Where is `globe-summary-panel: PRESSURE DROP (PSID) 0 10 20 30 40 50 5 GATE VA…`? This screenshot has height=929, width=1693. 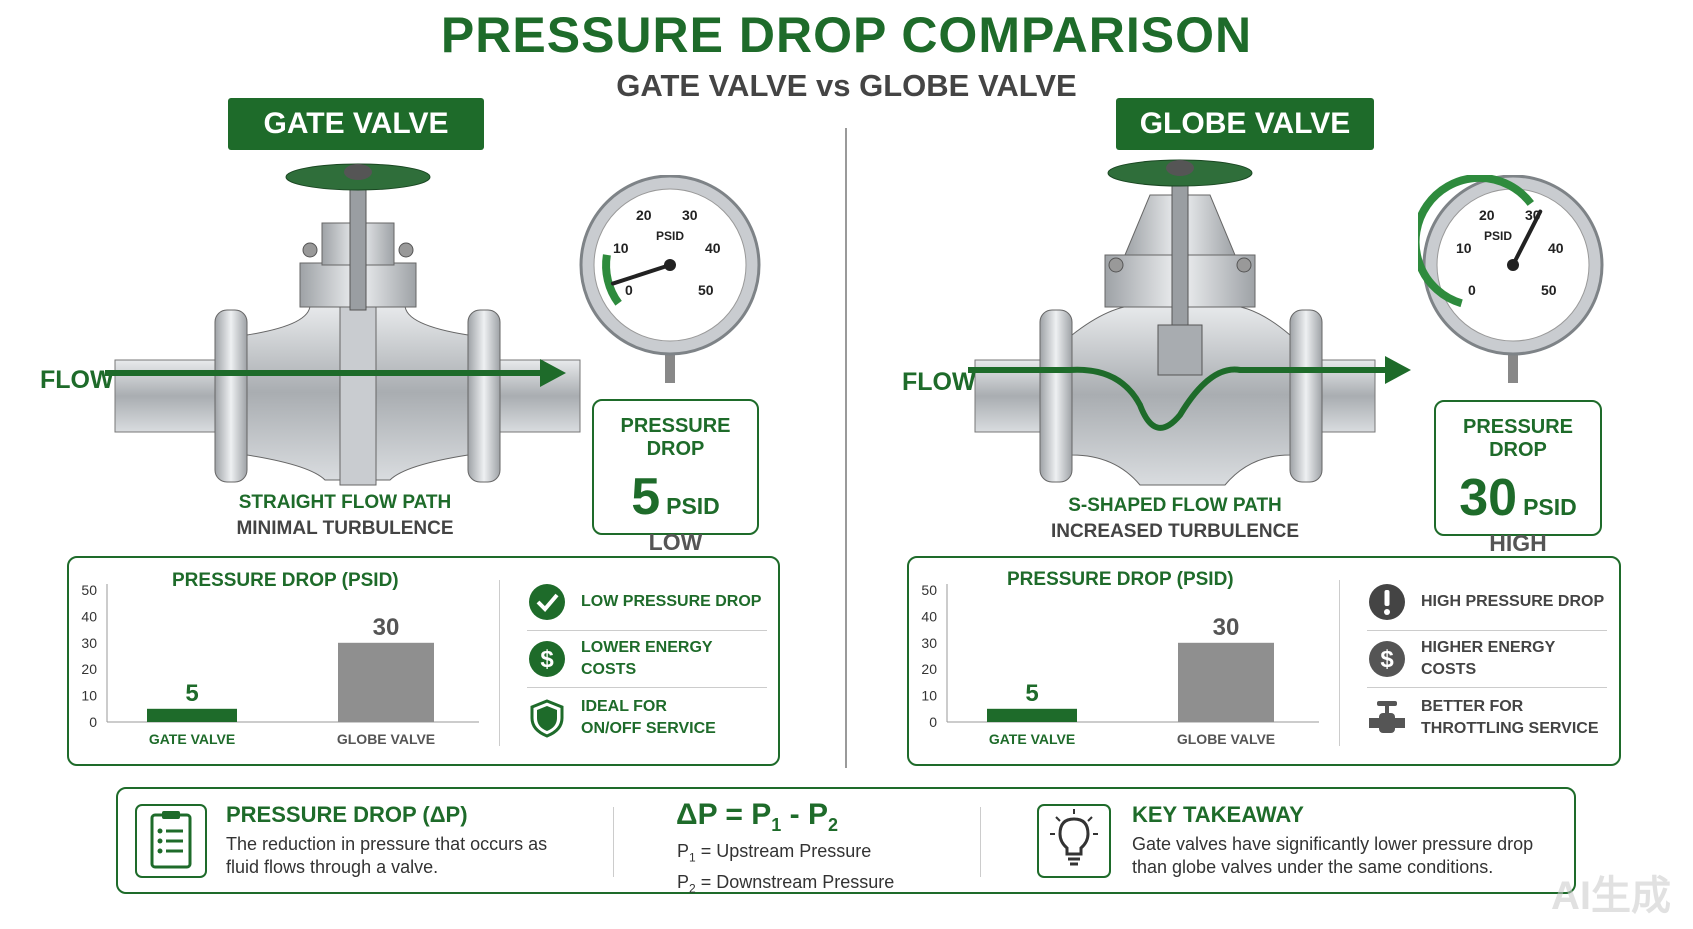
globe-summary-panel: PRESSURE DROP (PSID) 0 10 20 30 40 50 5 GATE VA… is located at coordinates (1264, 661).